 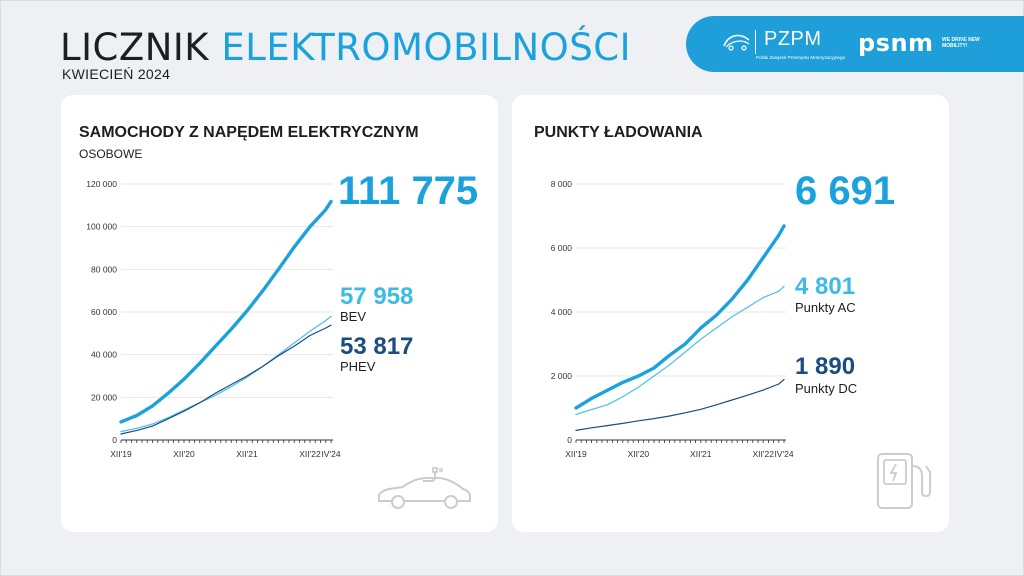 I want to click on pzpm-car-icon, so click(x=736, y=42).